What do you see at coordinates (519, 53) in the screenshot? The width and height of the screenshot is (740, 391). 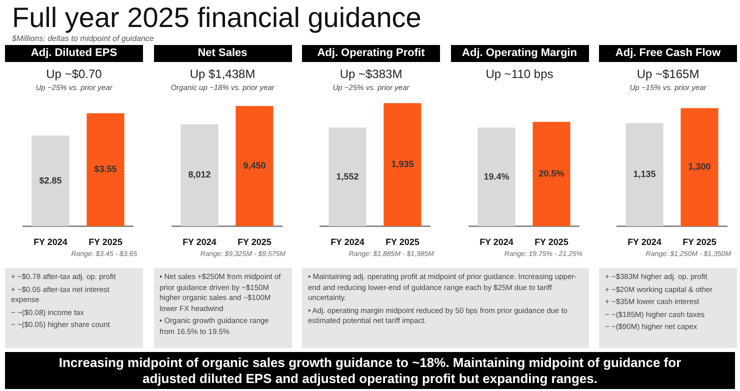 I see `chart-title: Adj. Operating Margin` at bounding box center [519, 53].